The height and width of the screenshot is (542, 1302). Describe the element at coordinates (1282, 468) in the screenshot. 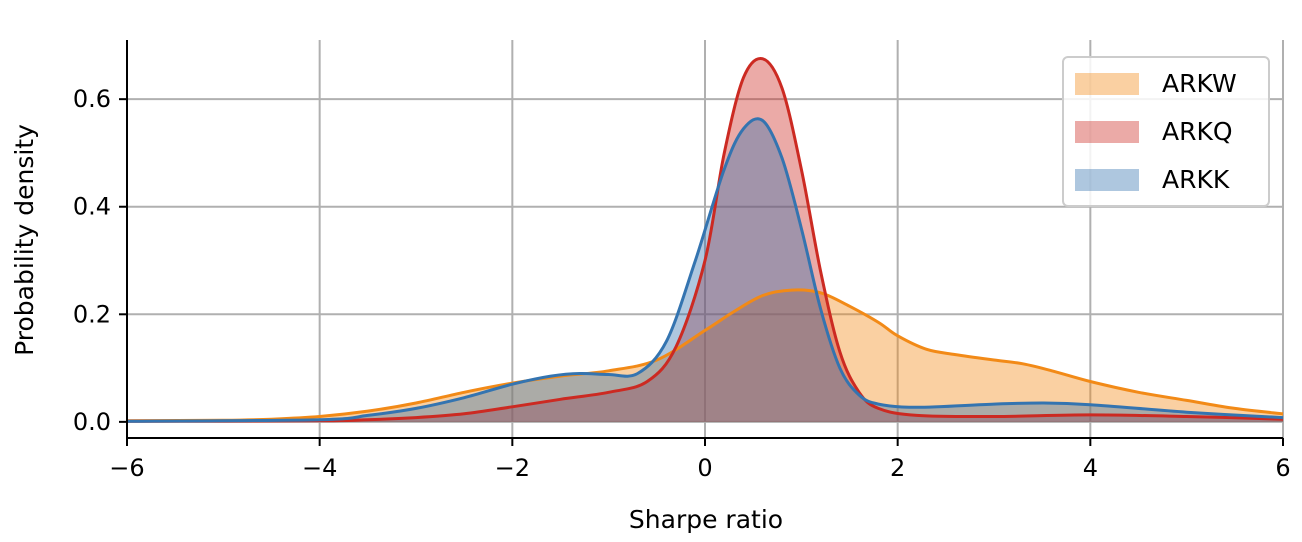

I see `x-tick-label: 6` at that location.